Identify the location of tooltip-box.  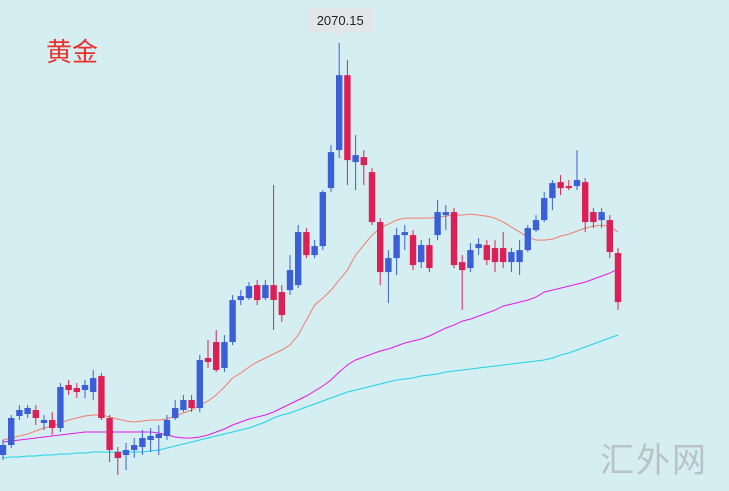
(340, 20).